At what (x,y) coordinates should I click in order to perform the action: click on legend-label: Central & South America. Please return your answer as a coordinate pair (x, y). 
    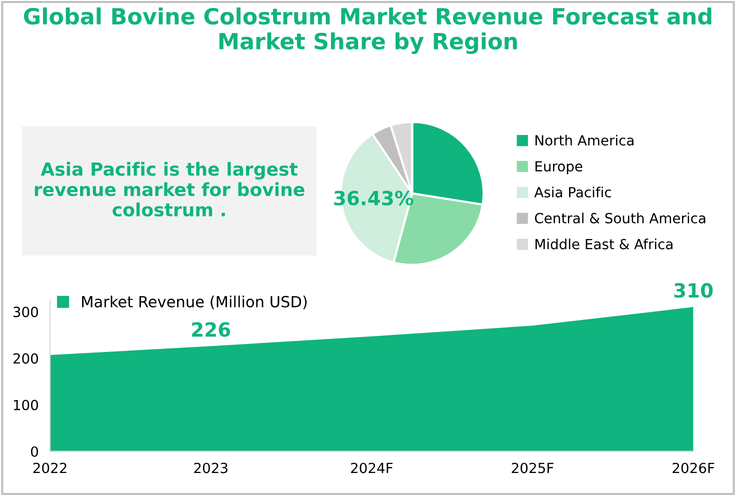
    Looking at the image, I should click on (620, 218).